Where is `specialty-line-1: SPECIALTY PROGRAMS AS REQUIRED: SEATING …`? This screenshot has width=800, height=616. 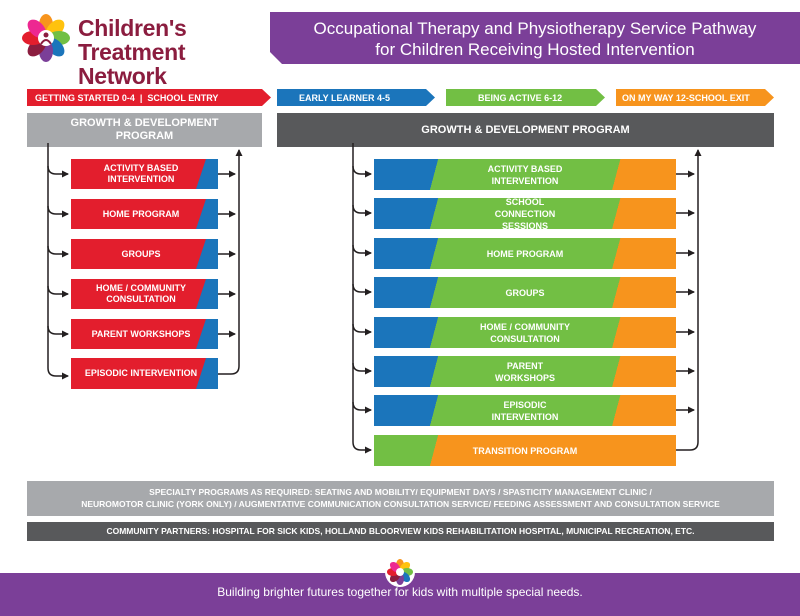
specialty-line-1: SPECIALTY PROGRAMS AS REQUIRED: SEATING … is located at coordinates (400, 492).